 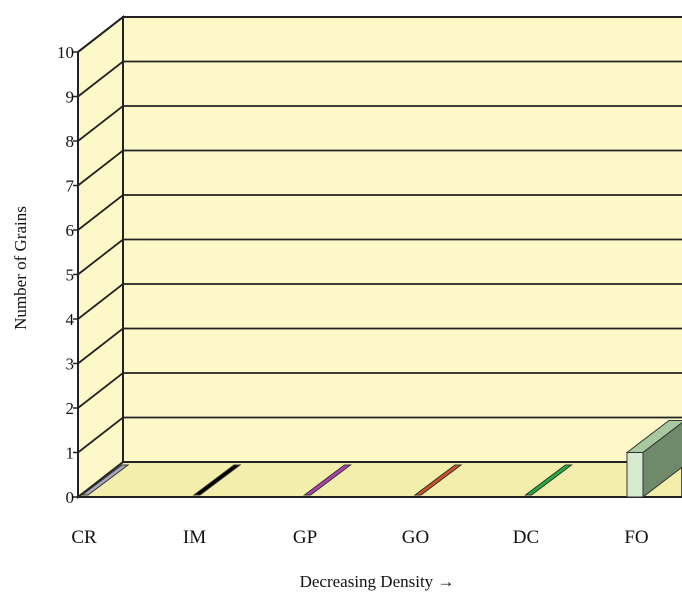 I want to click on y-tick-labels: 0 1 2 3 4 5 6 7 8 9 10, so click(x=67, y=275).